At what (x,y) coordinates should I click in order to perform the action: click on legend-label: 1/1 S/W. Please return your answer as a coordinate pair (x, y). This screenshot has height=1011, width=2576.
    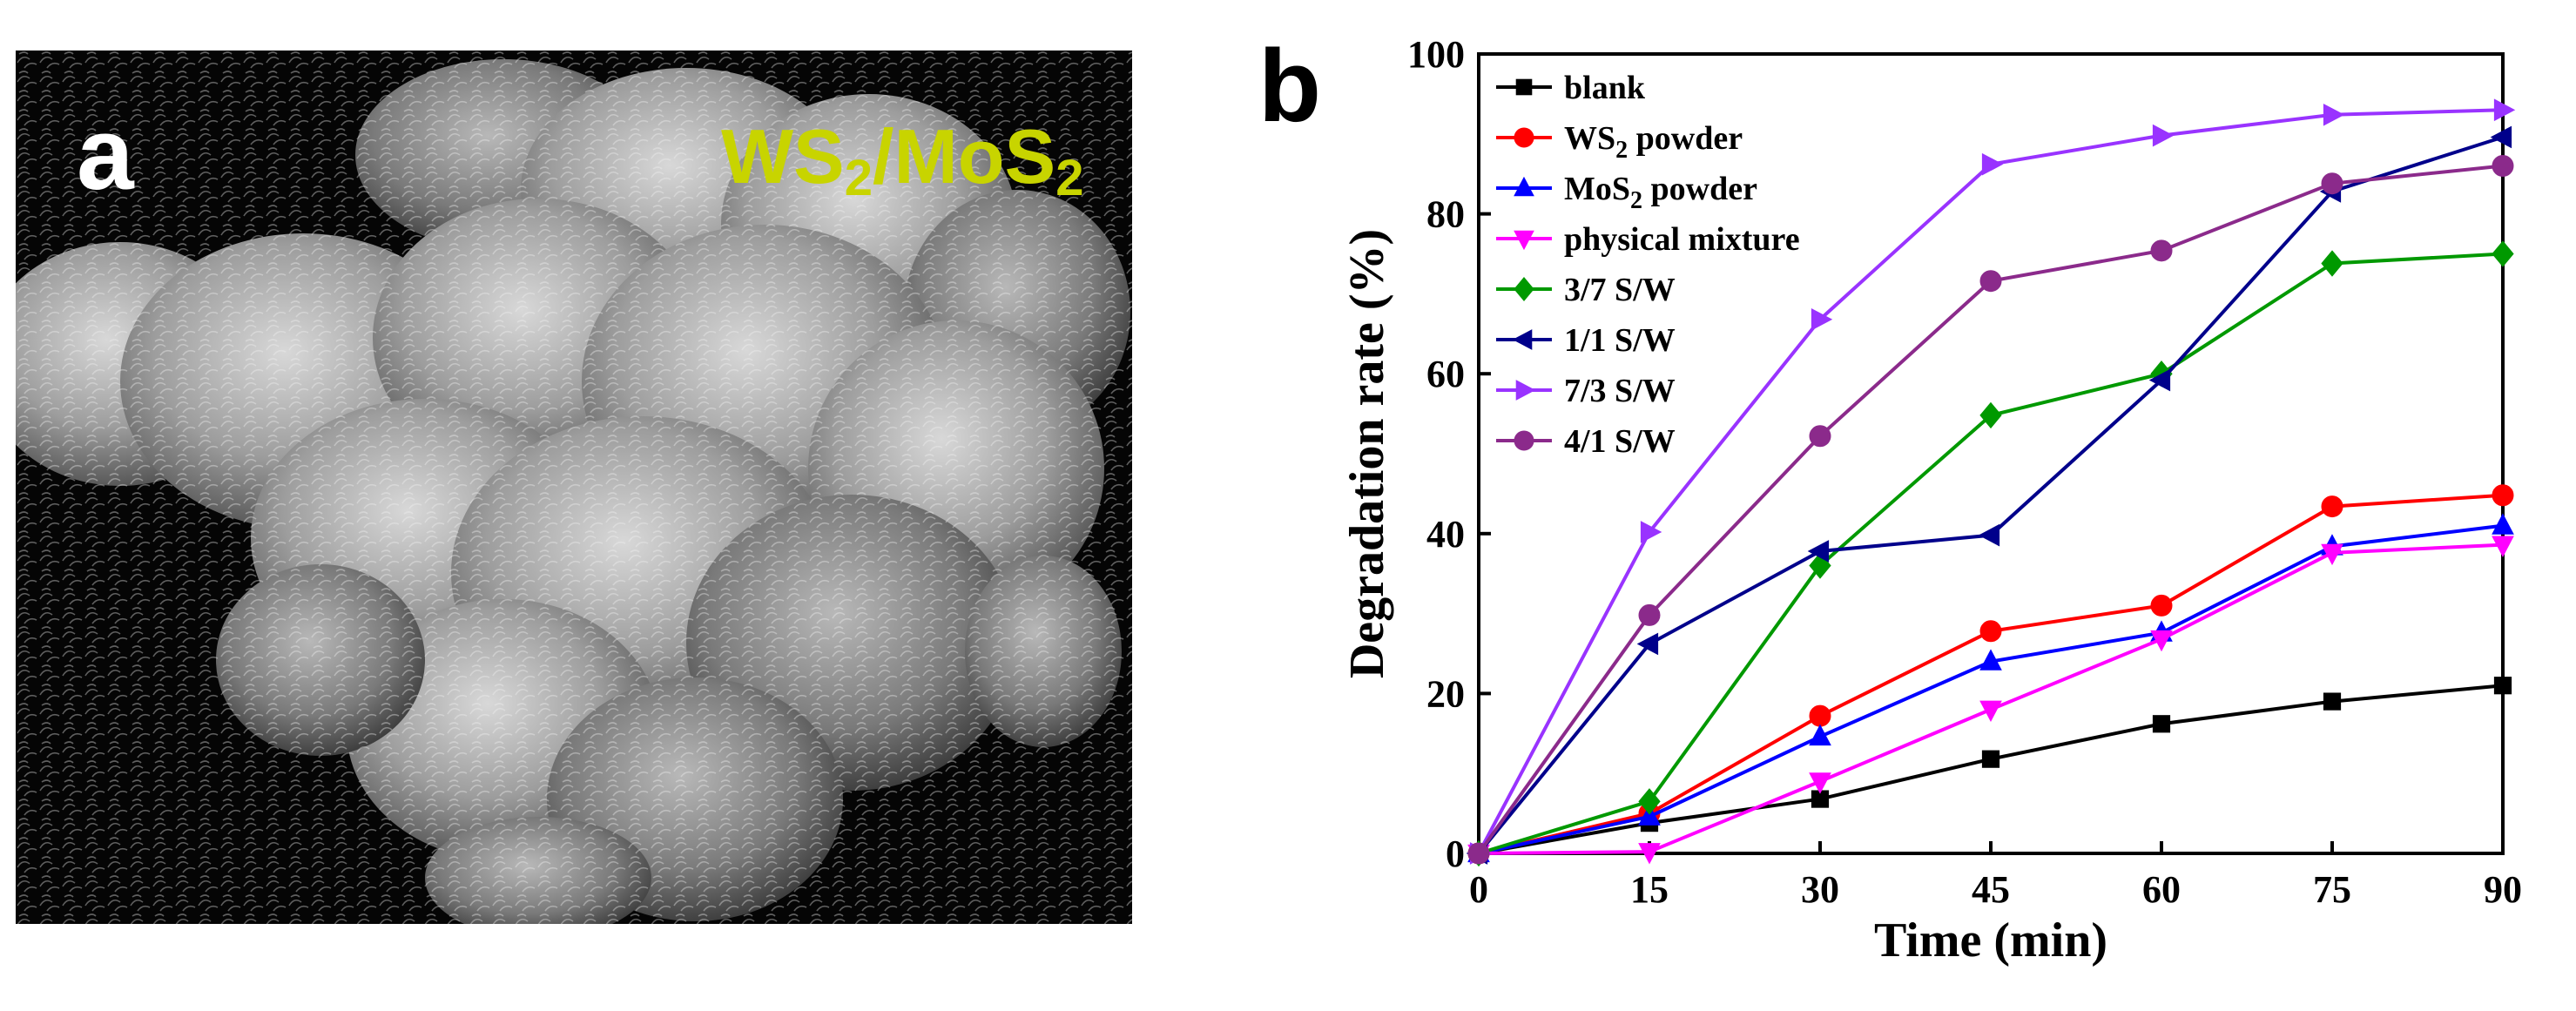
    Looking at the image, I should click on (1620, 340).